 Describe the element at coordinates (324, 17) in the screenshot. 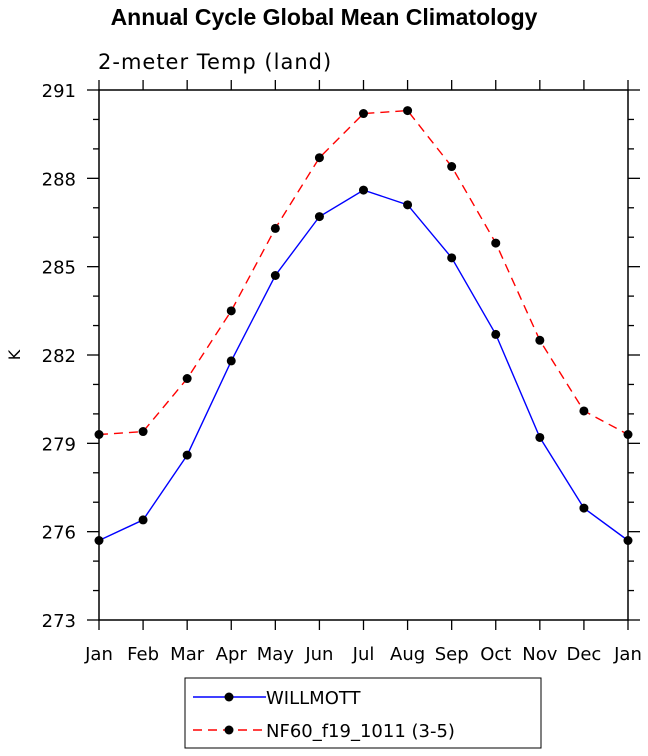

I see `chart-title: Annual Cycle Global Mean Climatology` at that location.